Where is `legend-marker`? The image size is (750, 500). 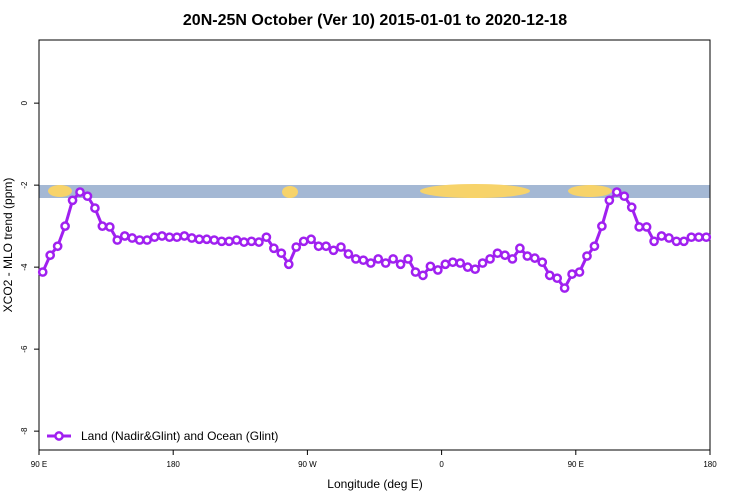
legend-marker is located at coordinates (59, 436).